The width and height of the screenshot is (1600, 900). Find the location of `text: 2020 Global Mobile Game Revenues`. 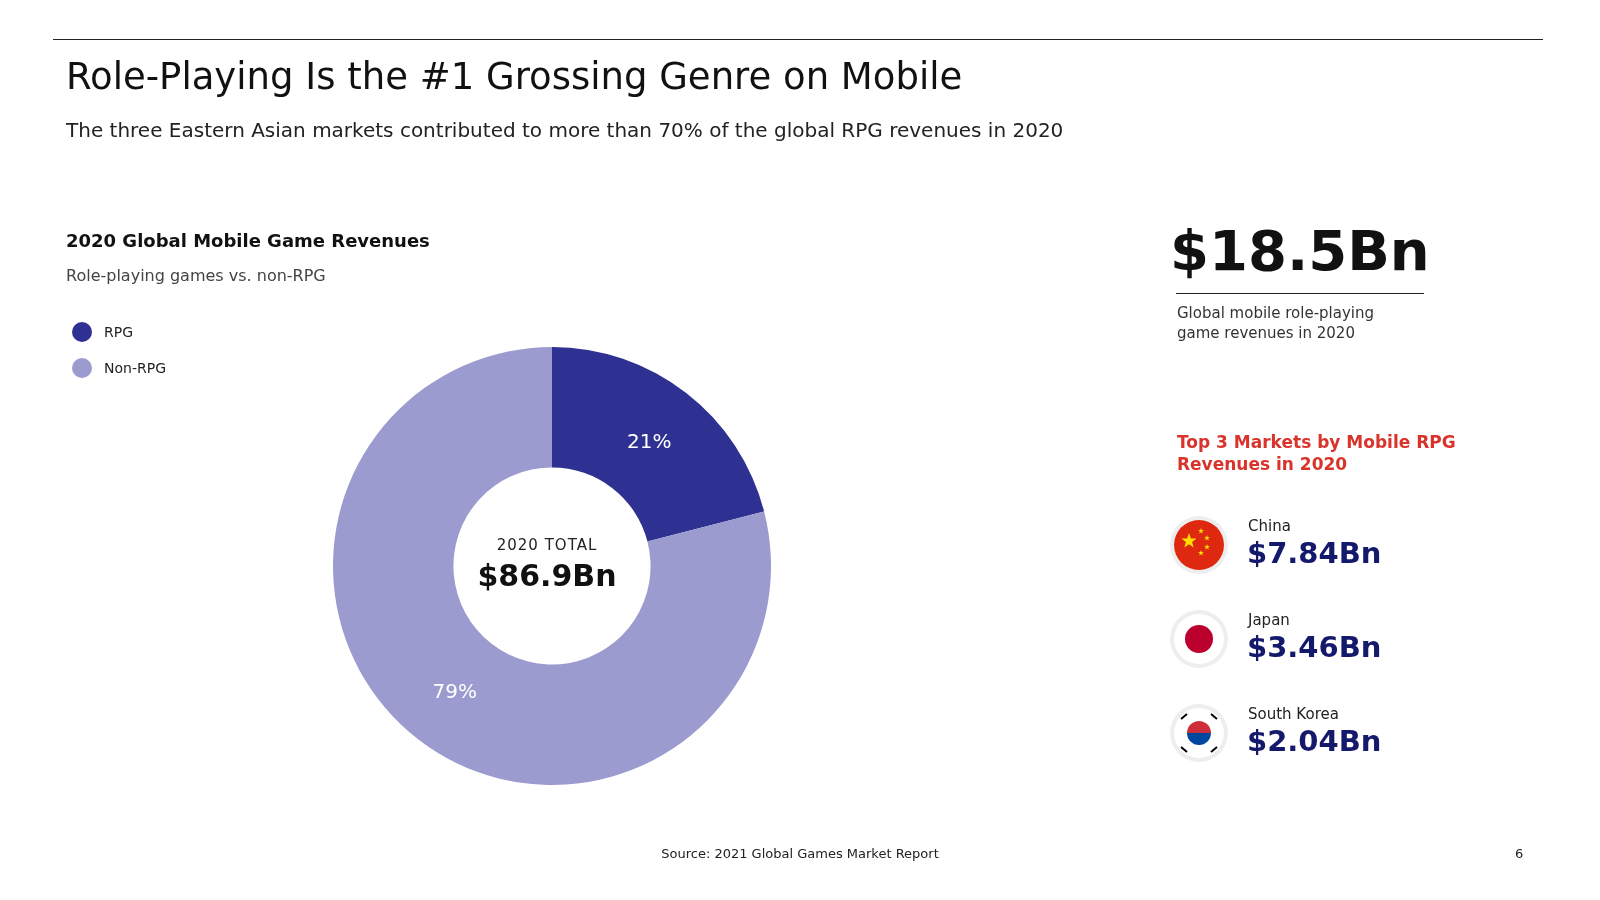

text: 2020 Global Mobile Game Revenues is located at coordinates (248, 240).